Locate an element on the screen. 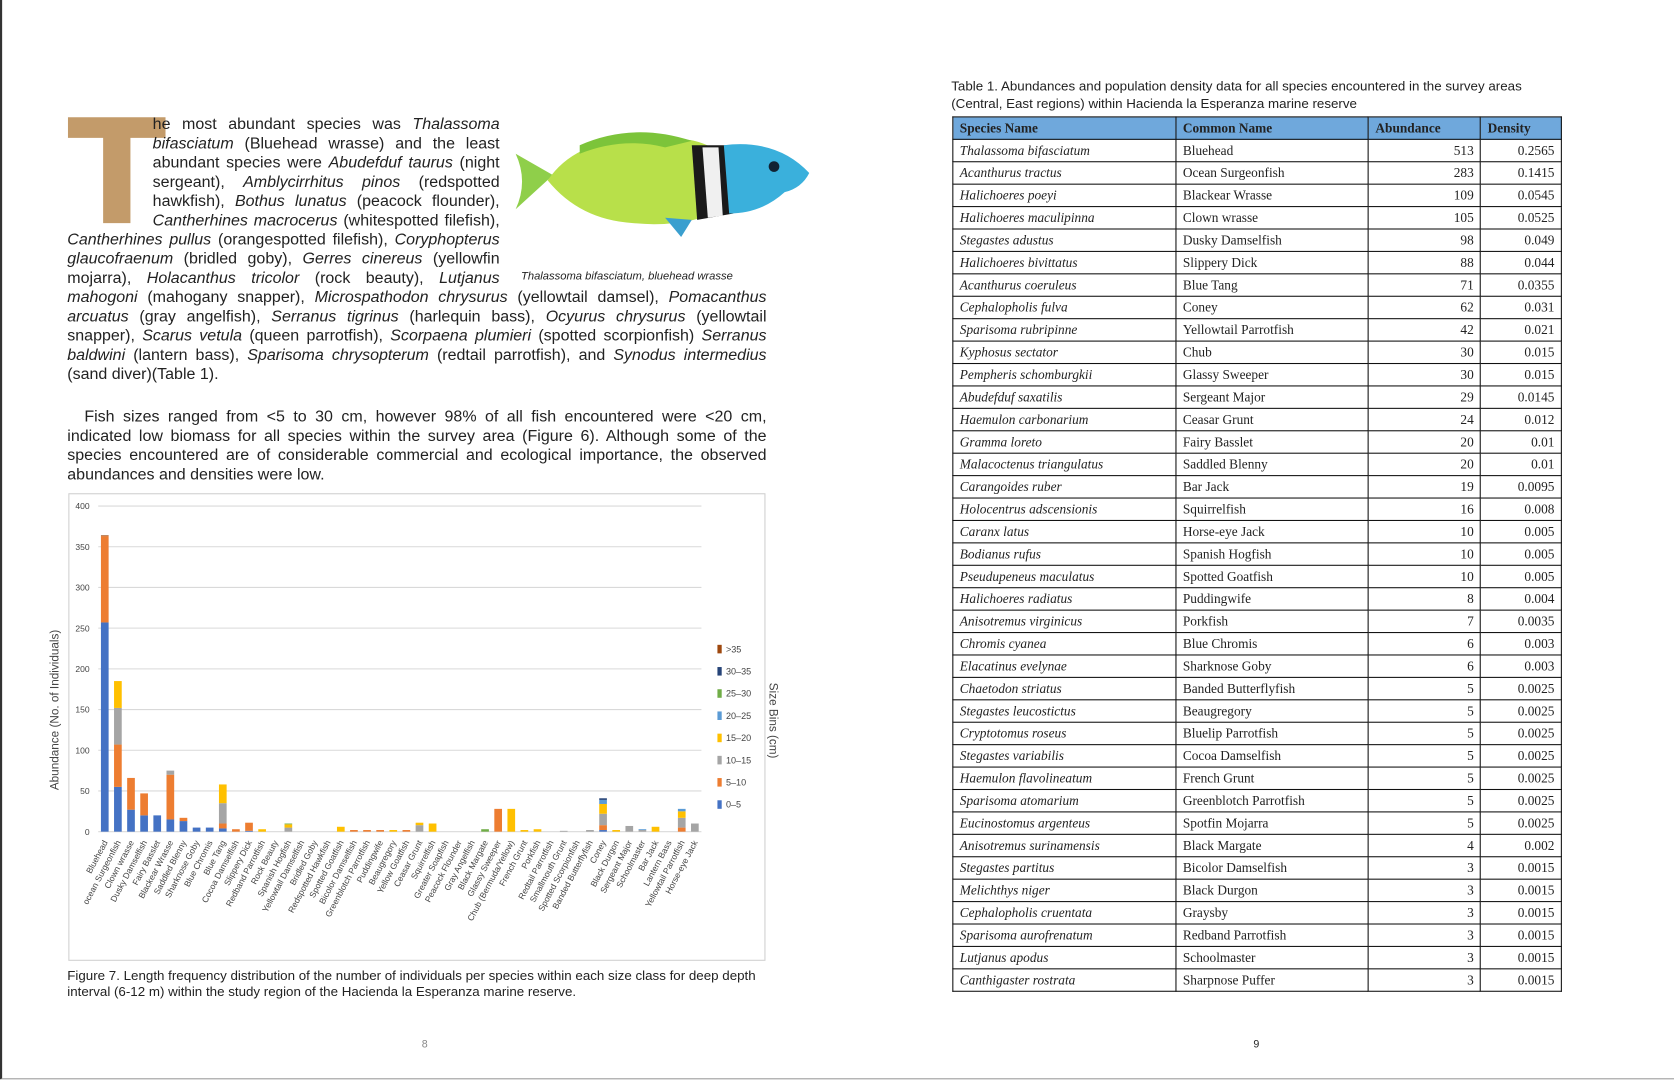  species-name: Lutjanus mahogoni is located at coordinates (283, 288).